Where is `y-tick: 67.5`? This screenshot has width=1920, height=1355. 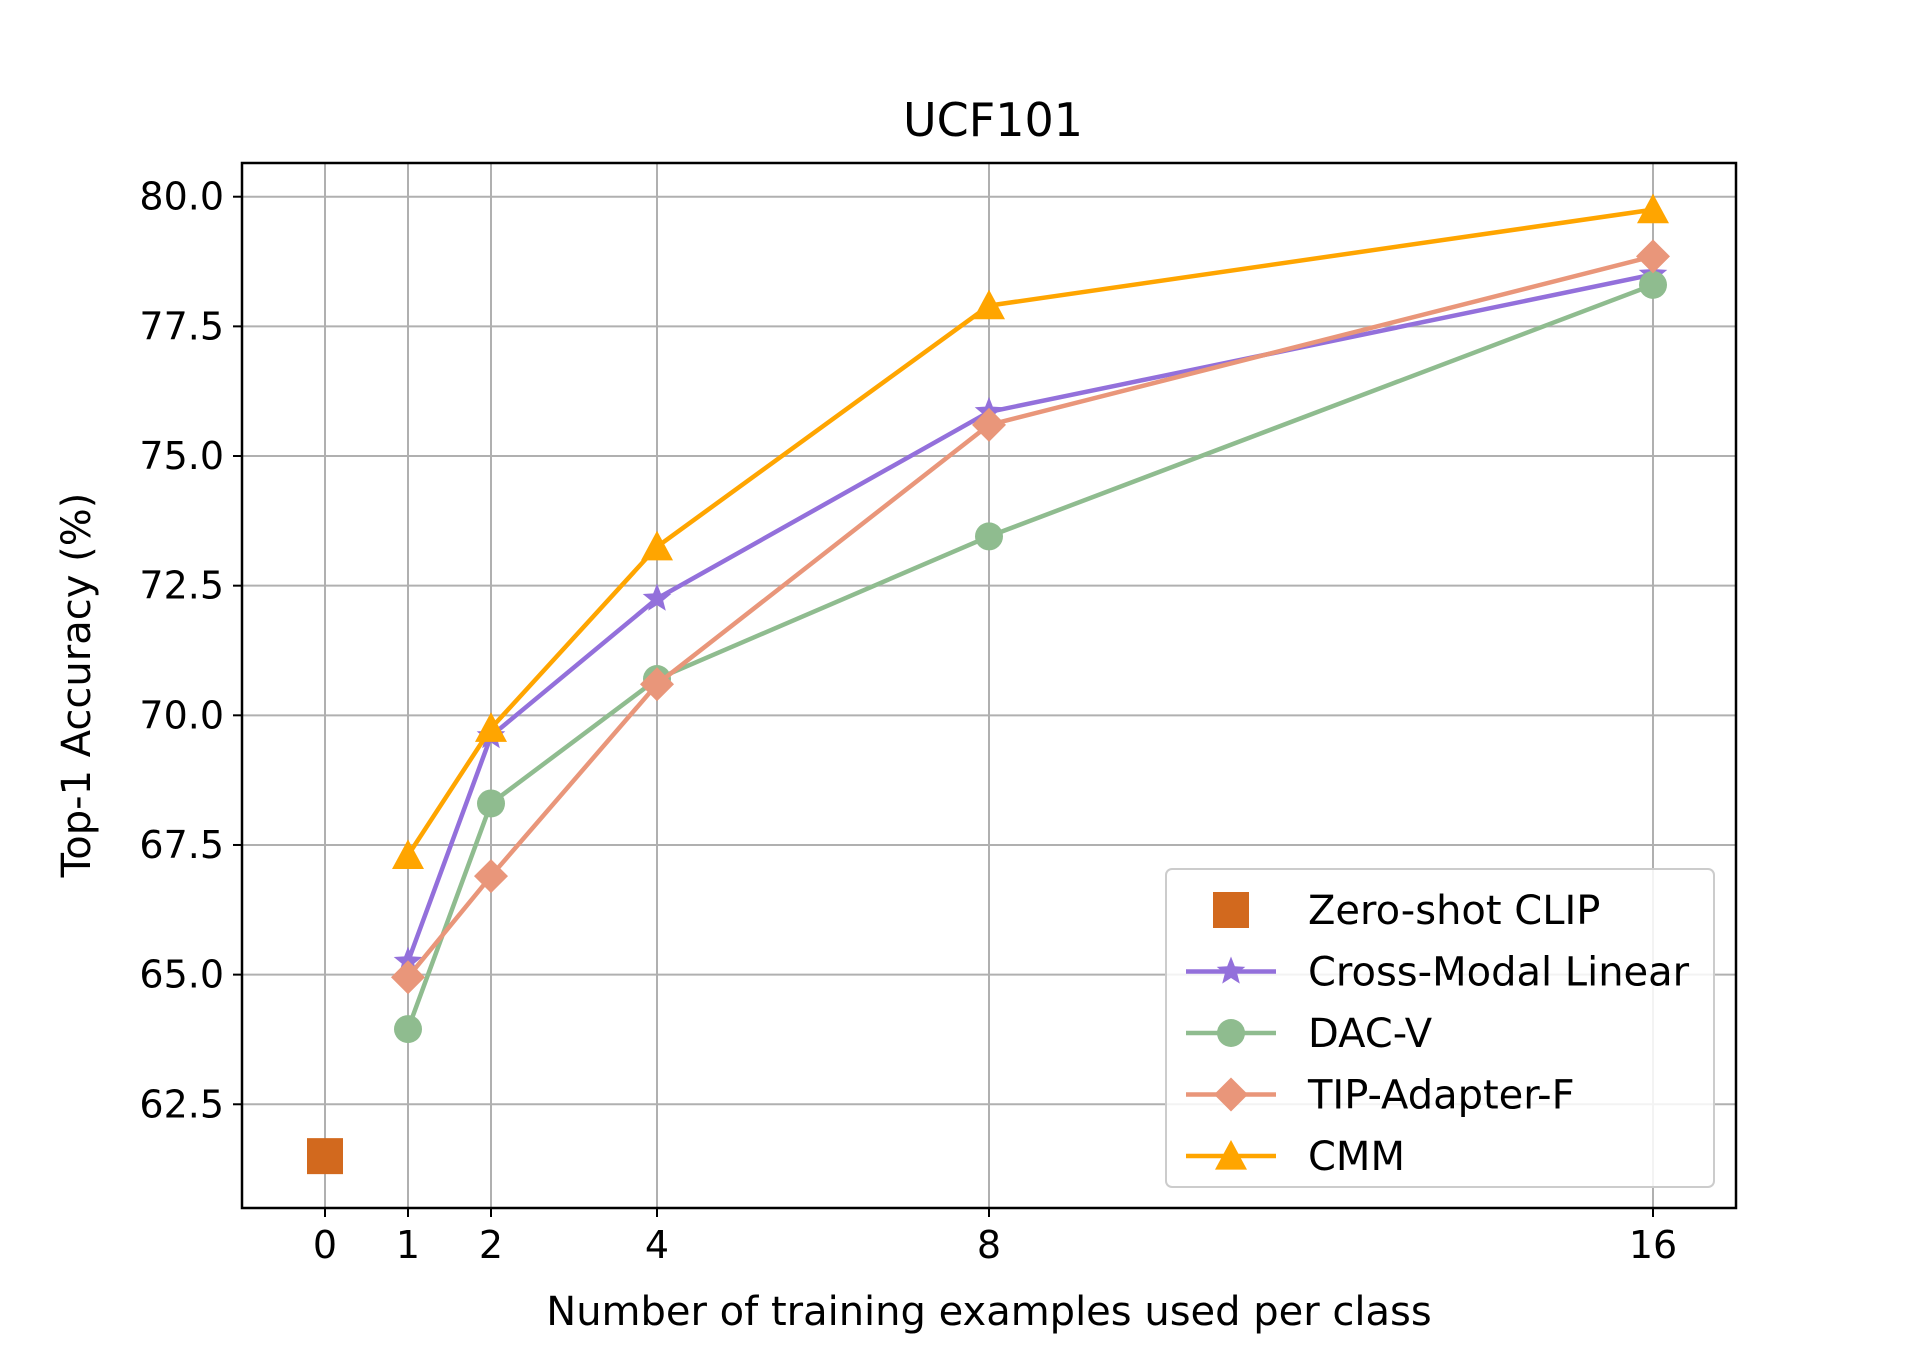 y-tick: 67.5 is located at coordinates (190, 845).